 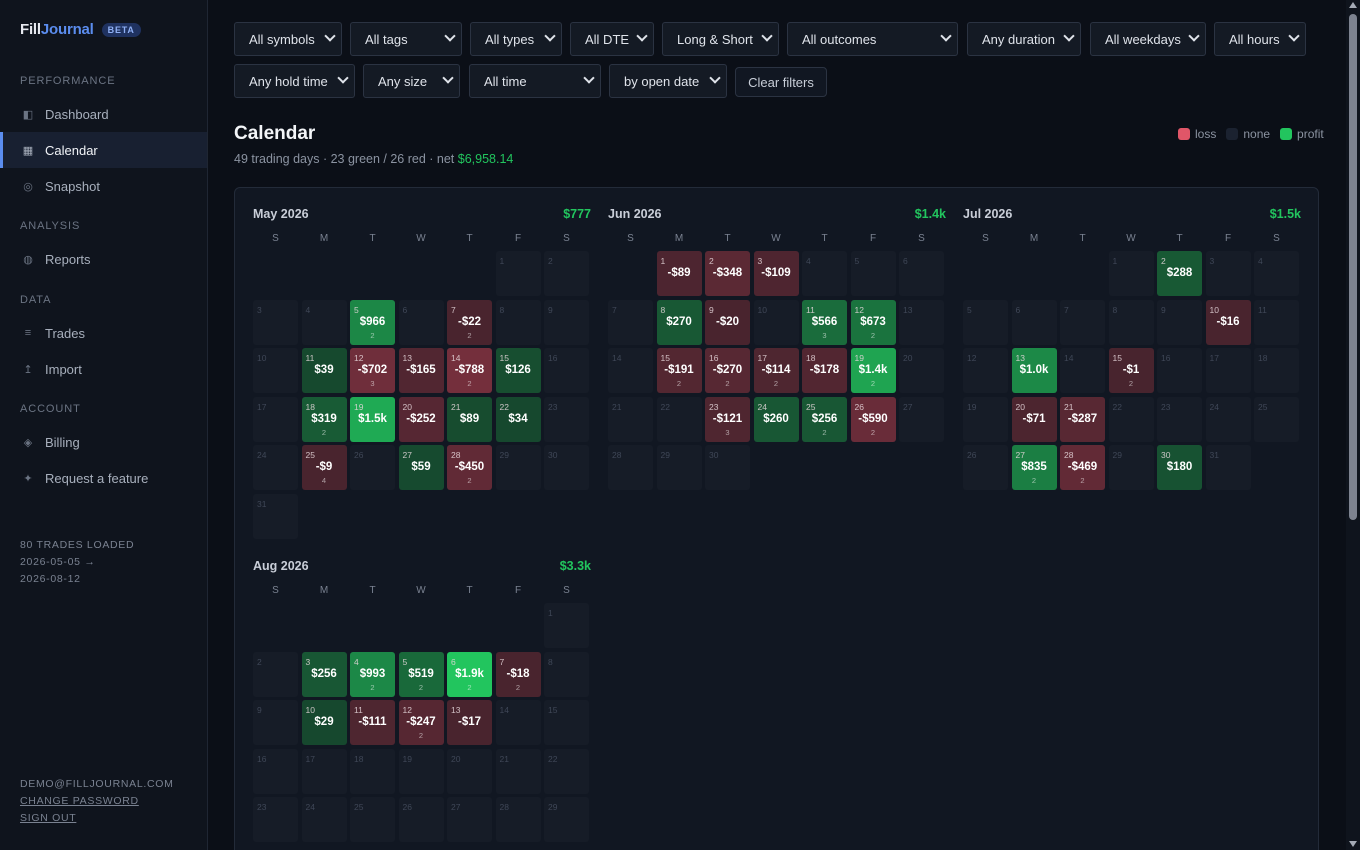 I want to click on day-cell: 9 -$20, so click(x=727, y=322).